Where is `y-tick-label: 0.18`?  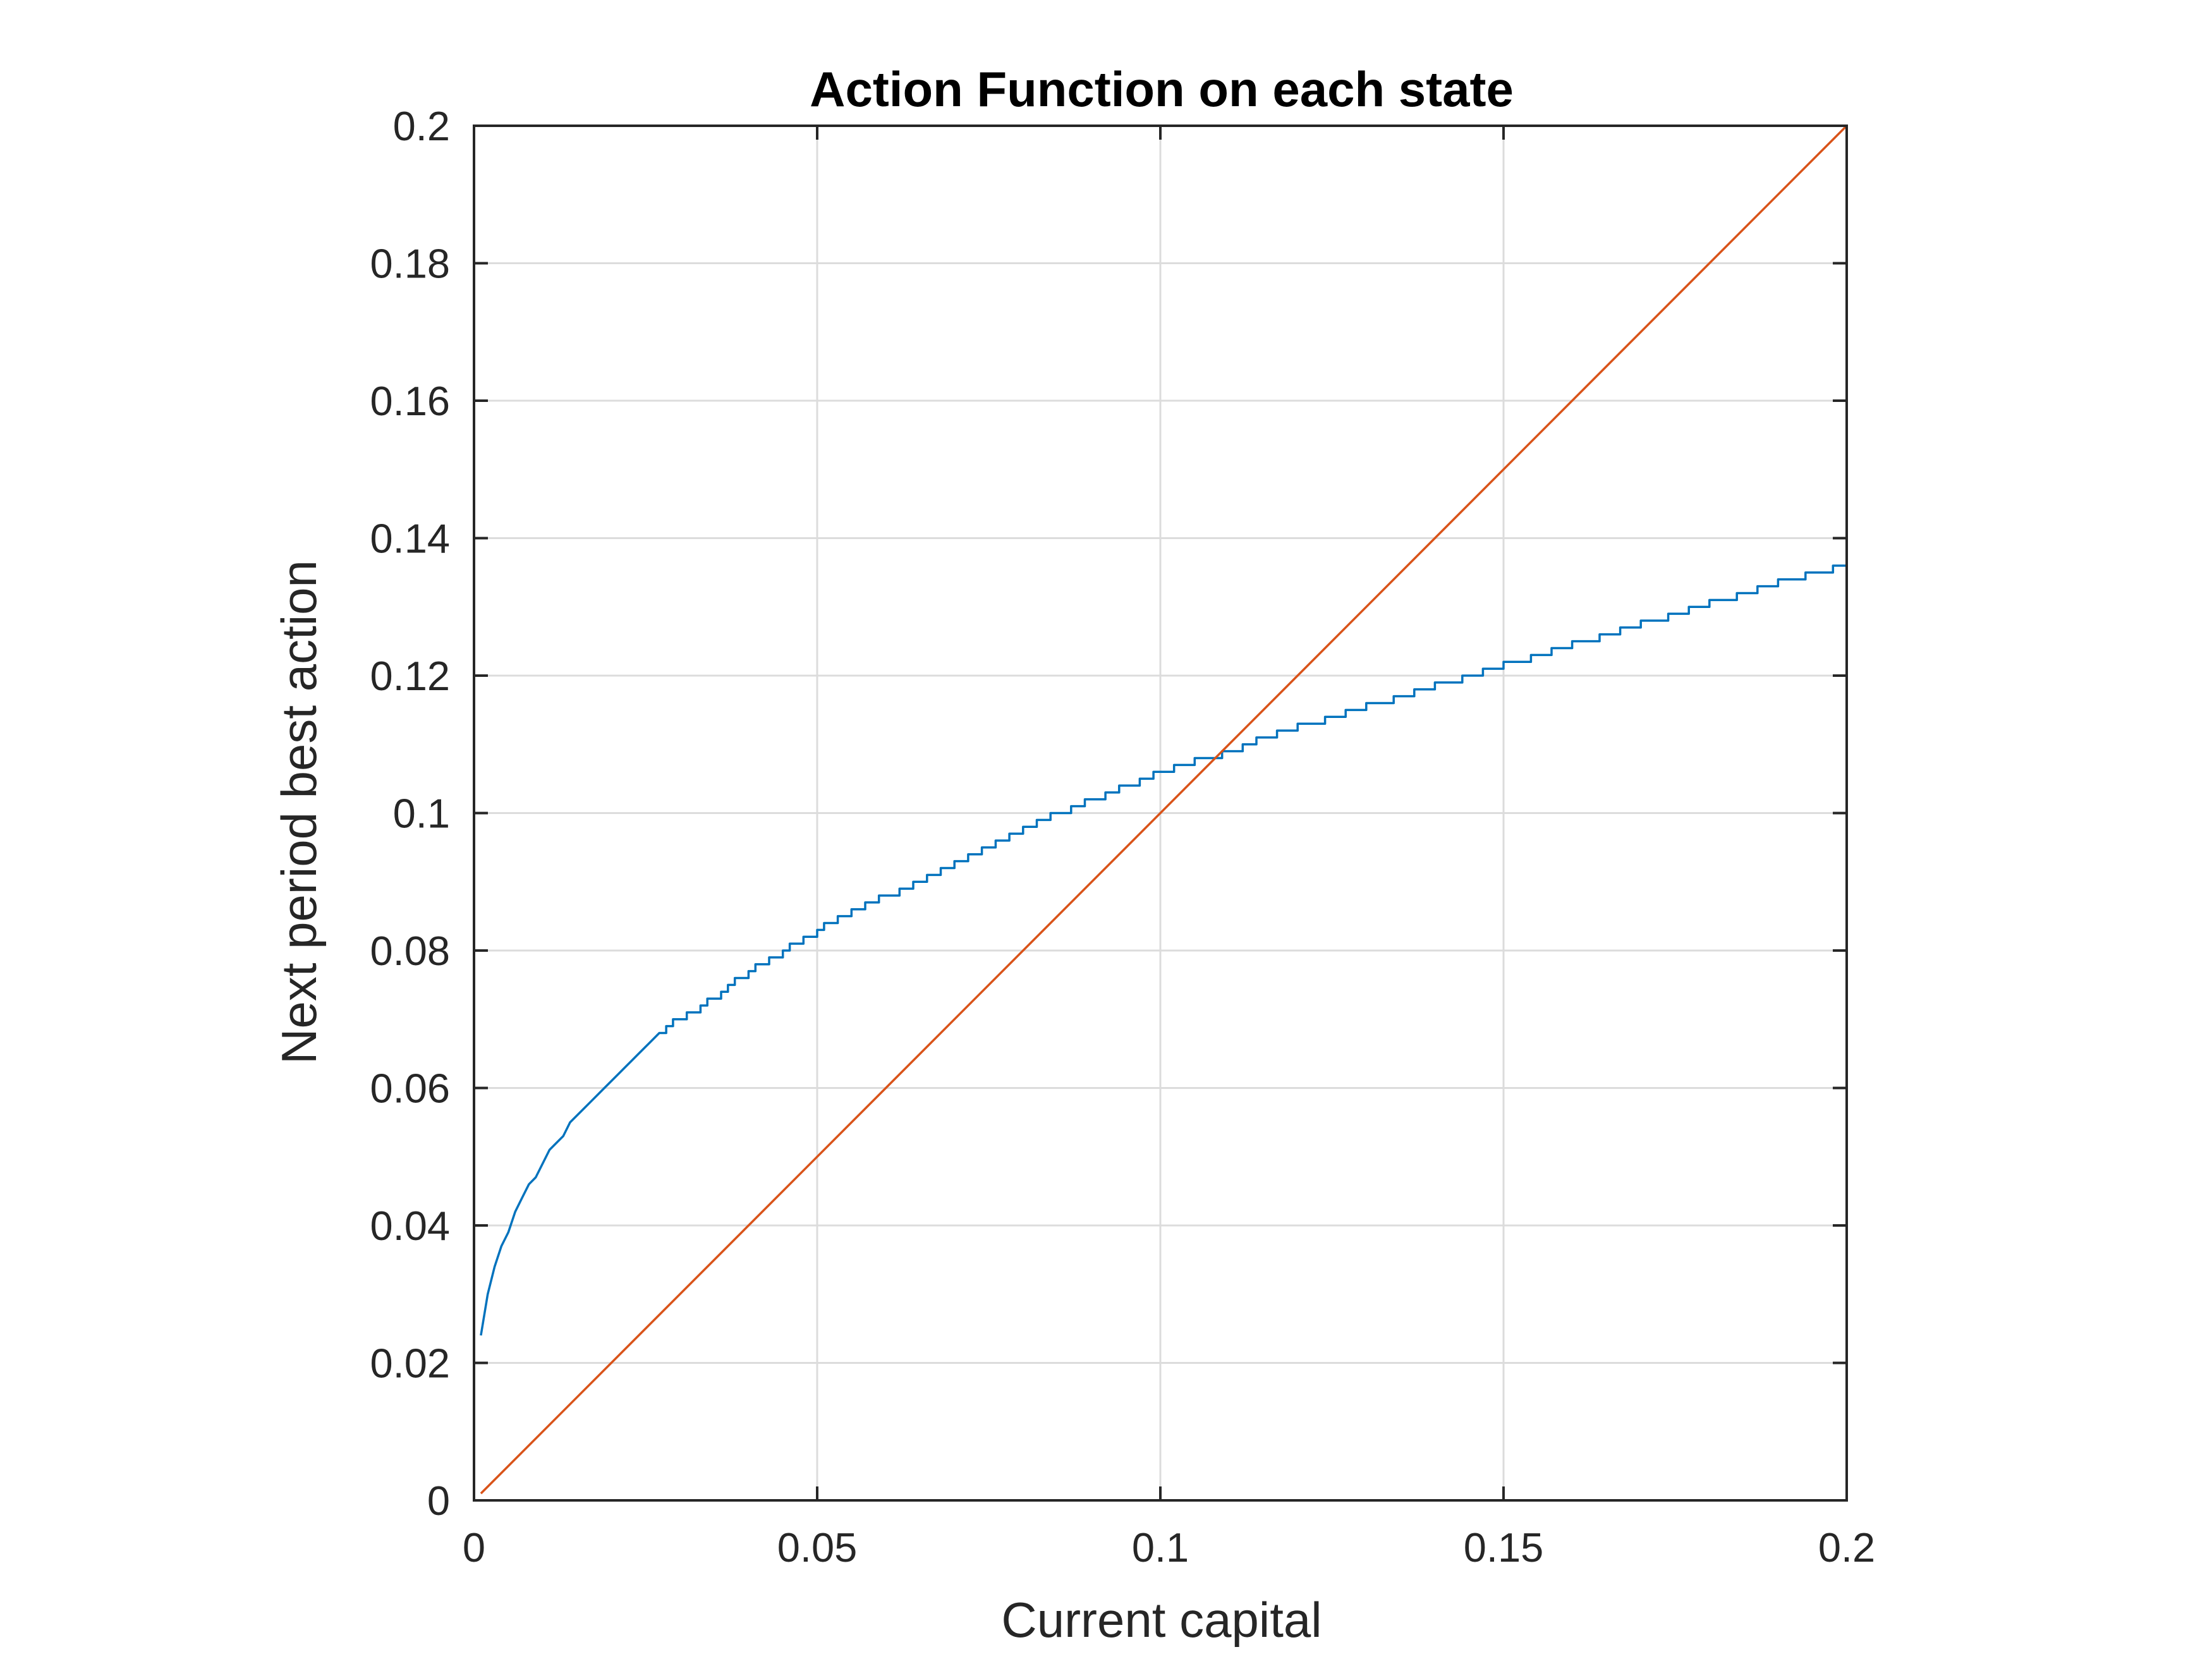 y-tick-label: 0.18 is located at coordinates (410, 264).